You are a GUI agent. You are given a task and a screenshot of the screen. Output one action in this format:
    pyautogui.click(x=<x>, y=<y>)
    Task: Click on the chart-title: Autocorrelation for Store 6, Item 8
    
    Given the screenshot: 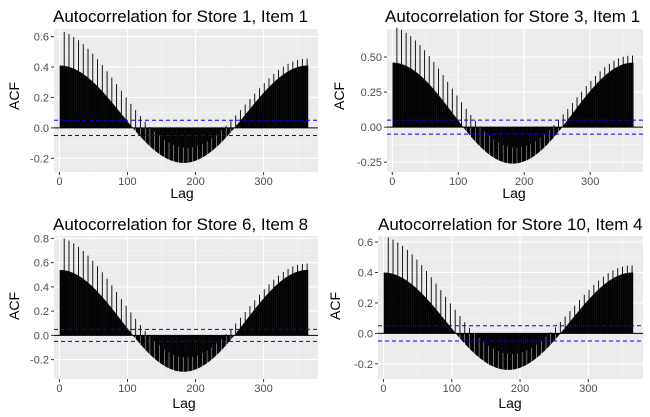 What is the action you would take?
    pyautogui.click(x=180, y=224)
    